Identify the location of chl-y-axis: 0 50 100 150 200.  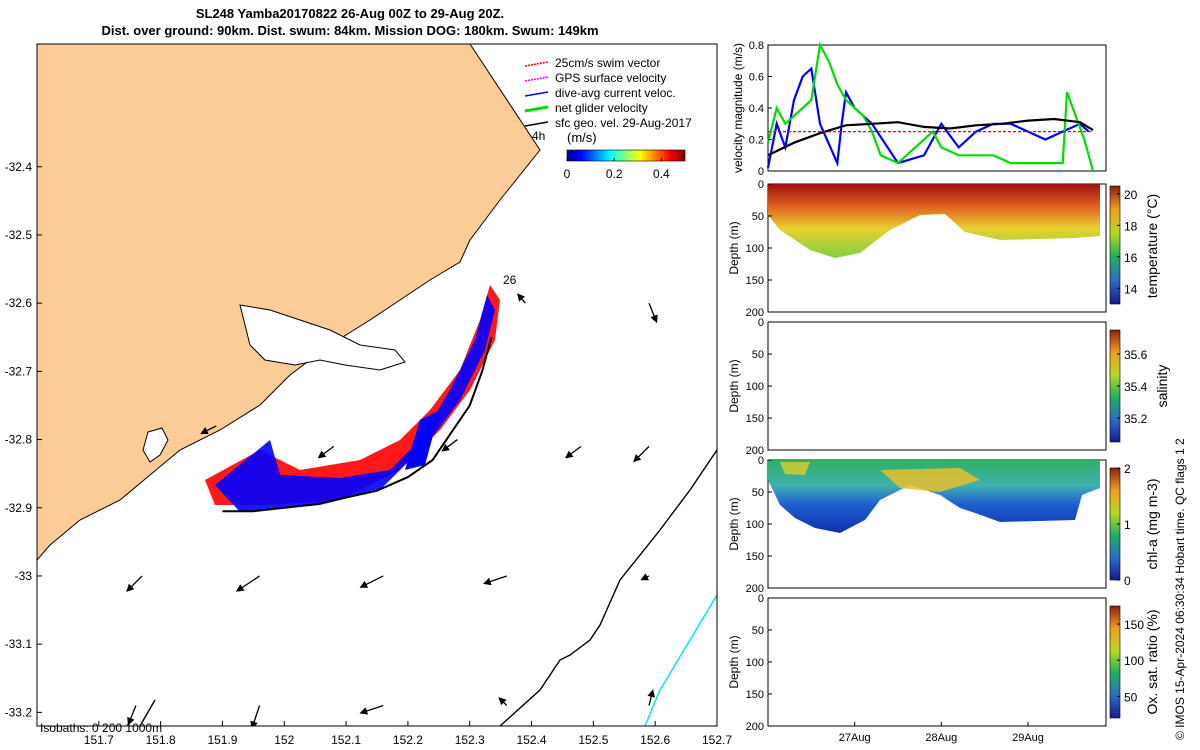
(759, 525).